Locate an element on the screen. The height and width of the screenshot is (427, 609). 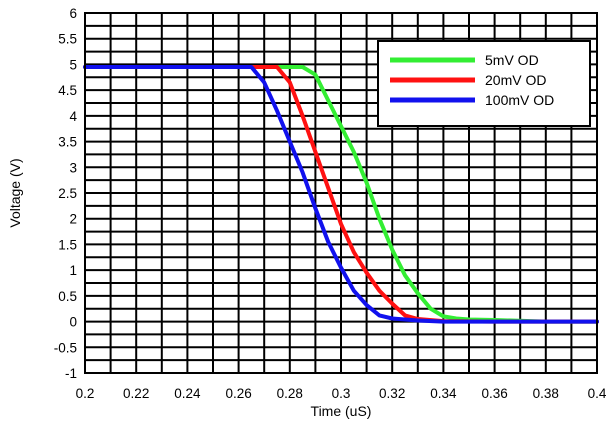
x-tick-label: 0.28 is located at coordinates (290, 393).